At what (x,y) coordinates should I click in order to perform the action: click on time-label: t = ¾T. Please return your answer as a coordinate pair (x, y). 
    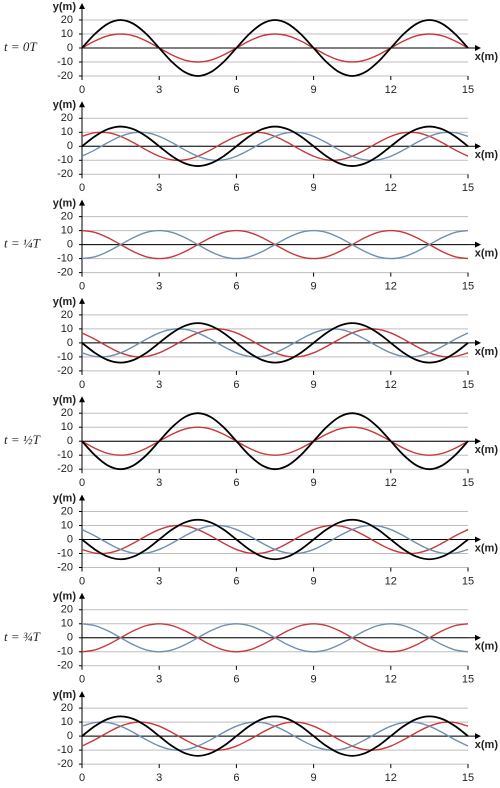
    Looking at the image, I should click on (22, 636).